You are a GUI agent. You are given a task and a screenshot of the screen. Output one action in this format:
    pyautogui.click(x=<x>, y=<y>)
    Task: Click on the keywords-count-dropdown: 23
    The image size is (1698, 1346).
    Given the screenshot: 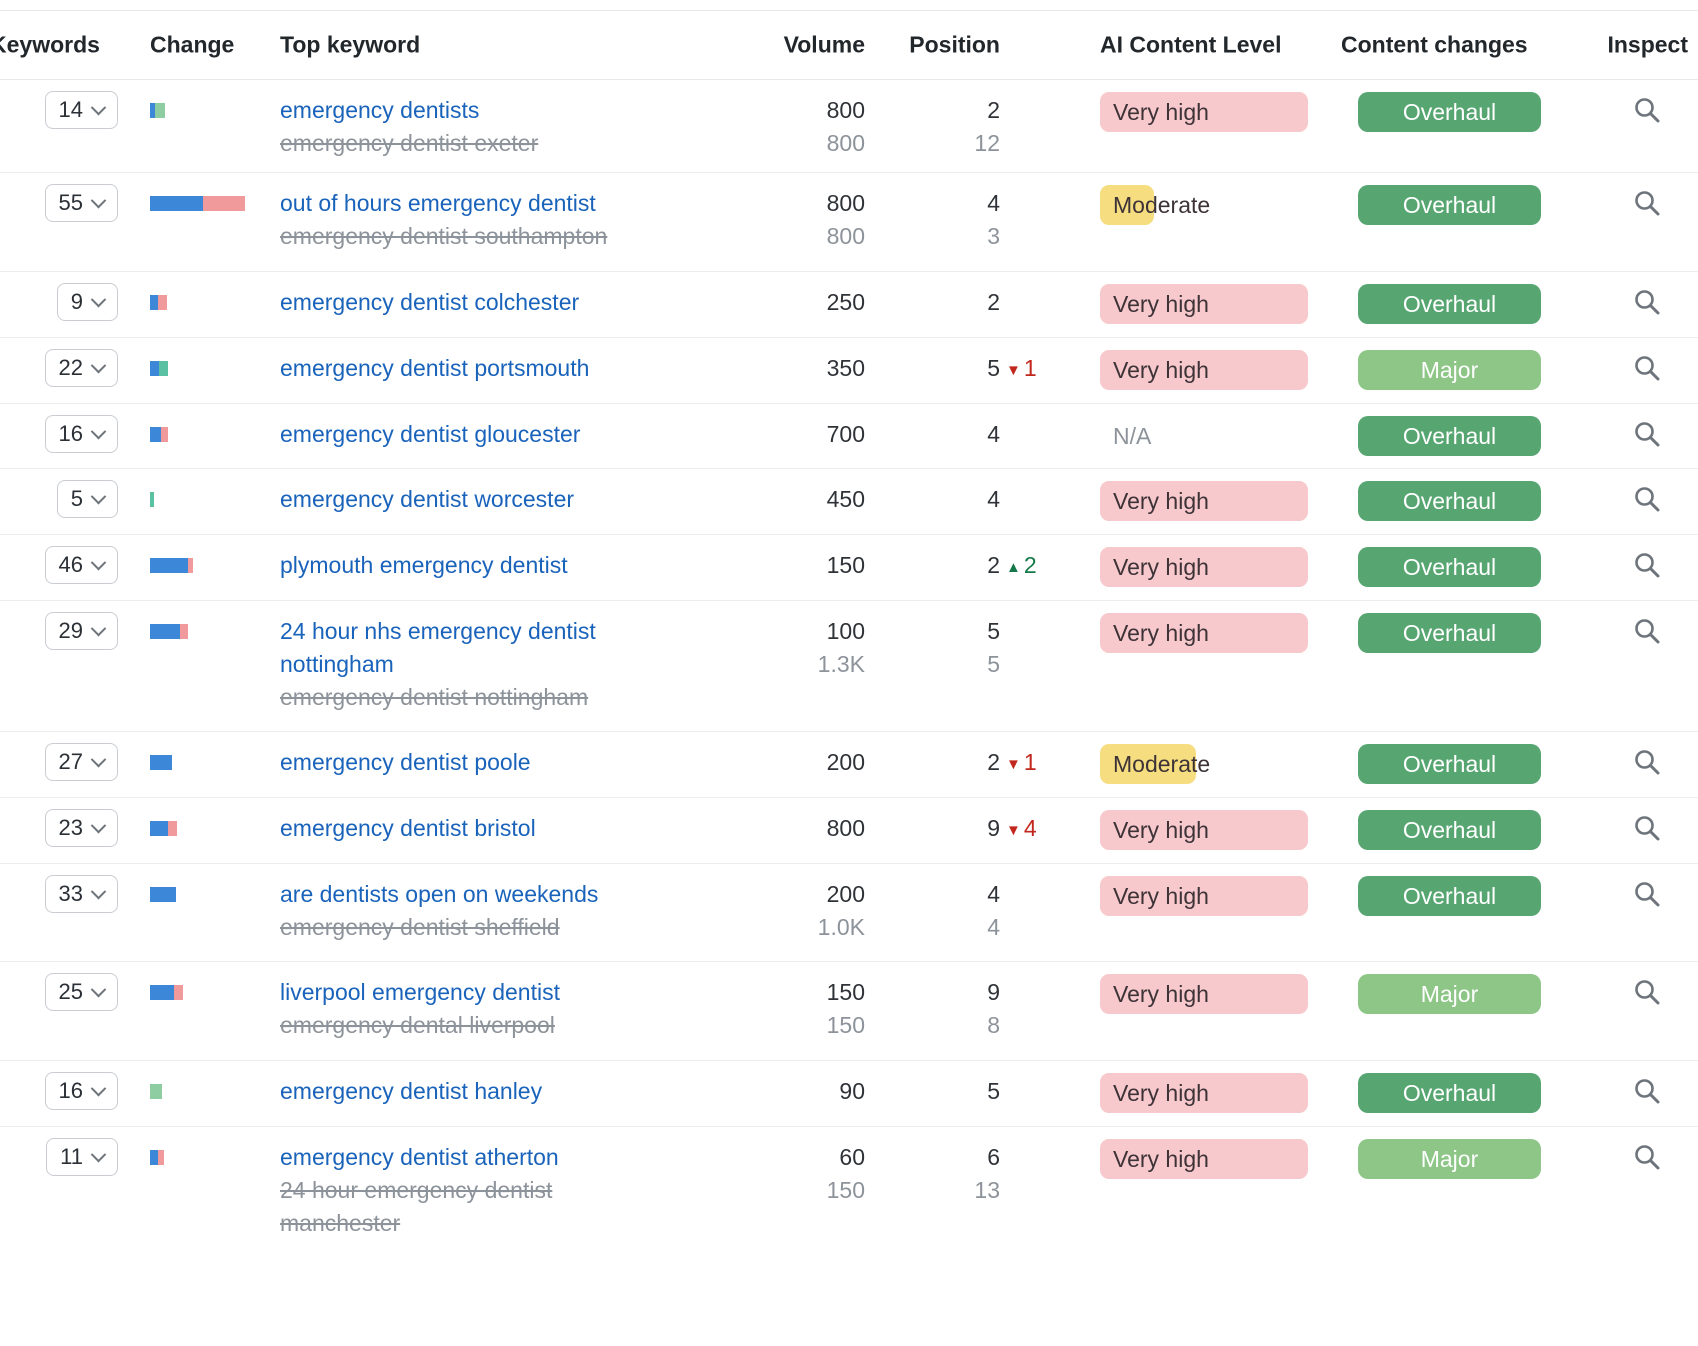 What is the action you would take?
    pyautogui.click(x=81, y=828)
    